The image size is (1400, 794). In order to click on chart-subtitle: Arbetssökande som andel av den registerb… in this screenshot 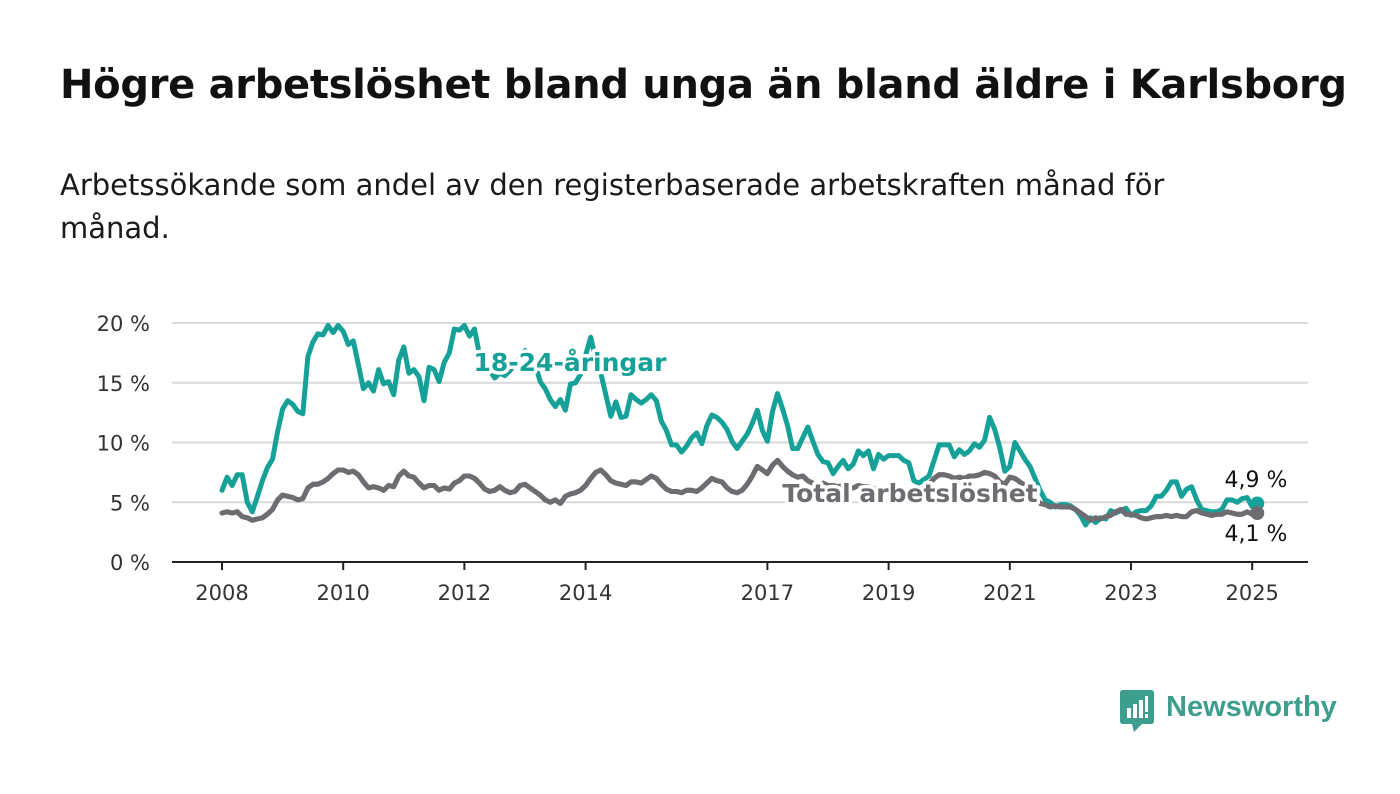, I will do `click(612, 206)`.